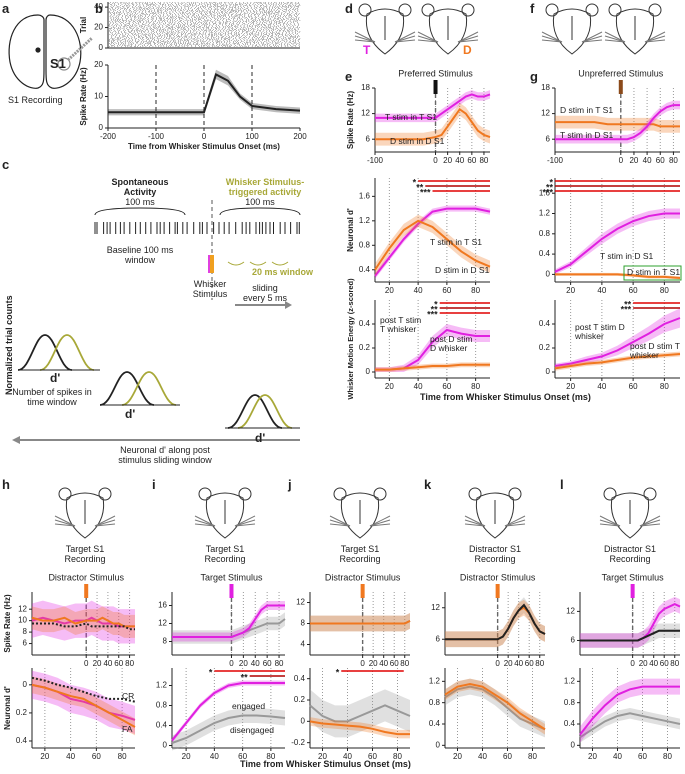 Image resolution: width=685 pixels, height=774 pixels. Describe the element at coordinates (52, 397) in the screenshot. I see `schematic-text: Number of spikes in time window` at that location.